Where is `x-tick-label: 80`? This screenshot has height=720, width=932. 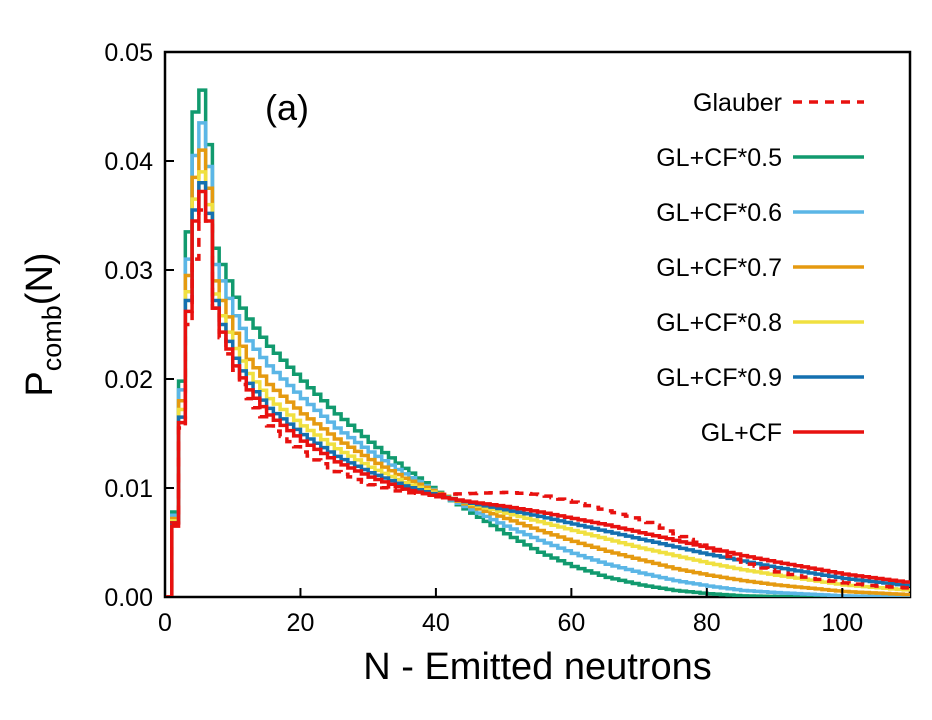
x-tick-label: 80 is located at coordinates (707, 623).